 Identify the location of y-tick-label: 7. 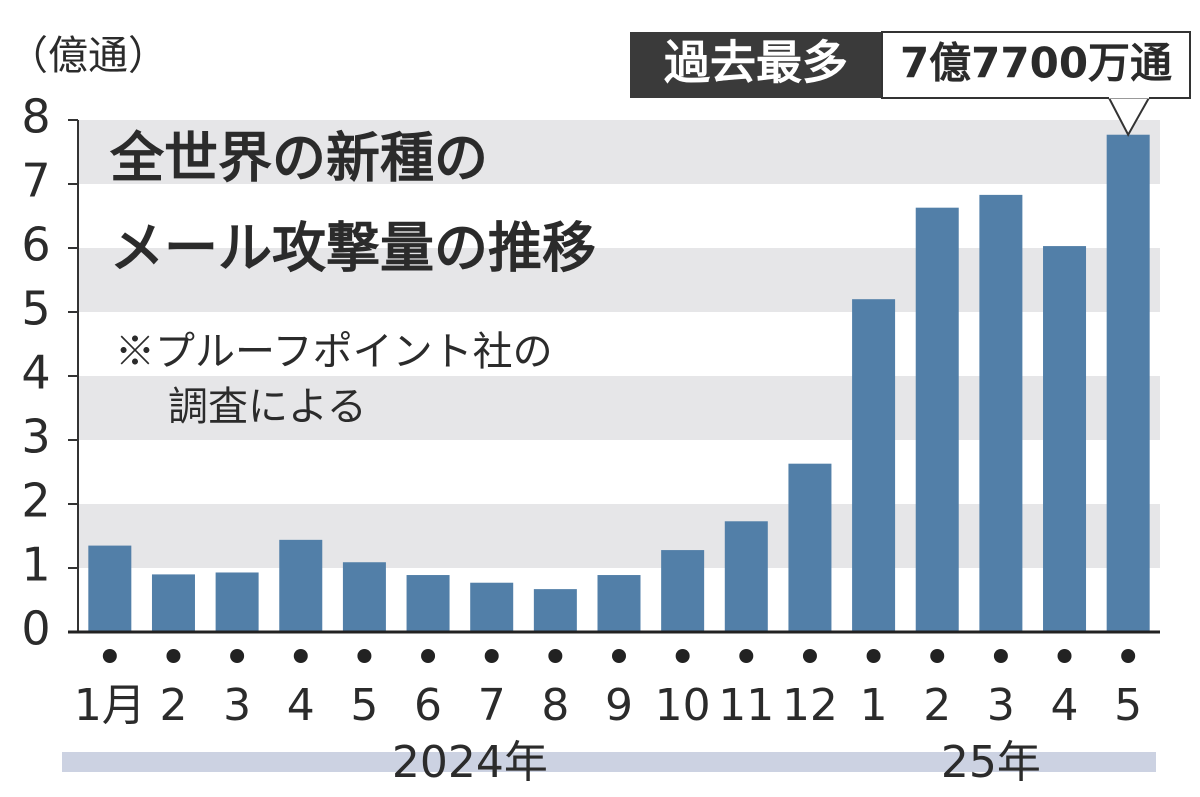
(35, 181).